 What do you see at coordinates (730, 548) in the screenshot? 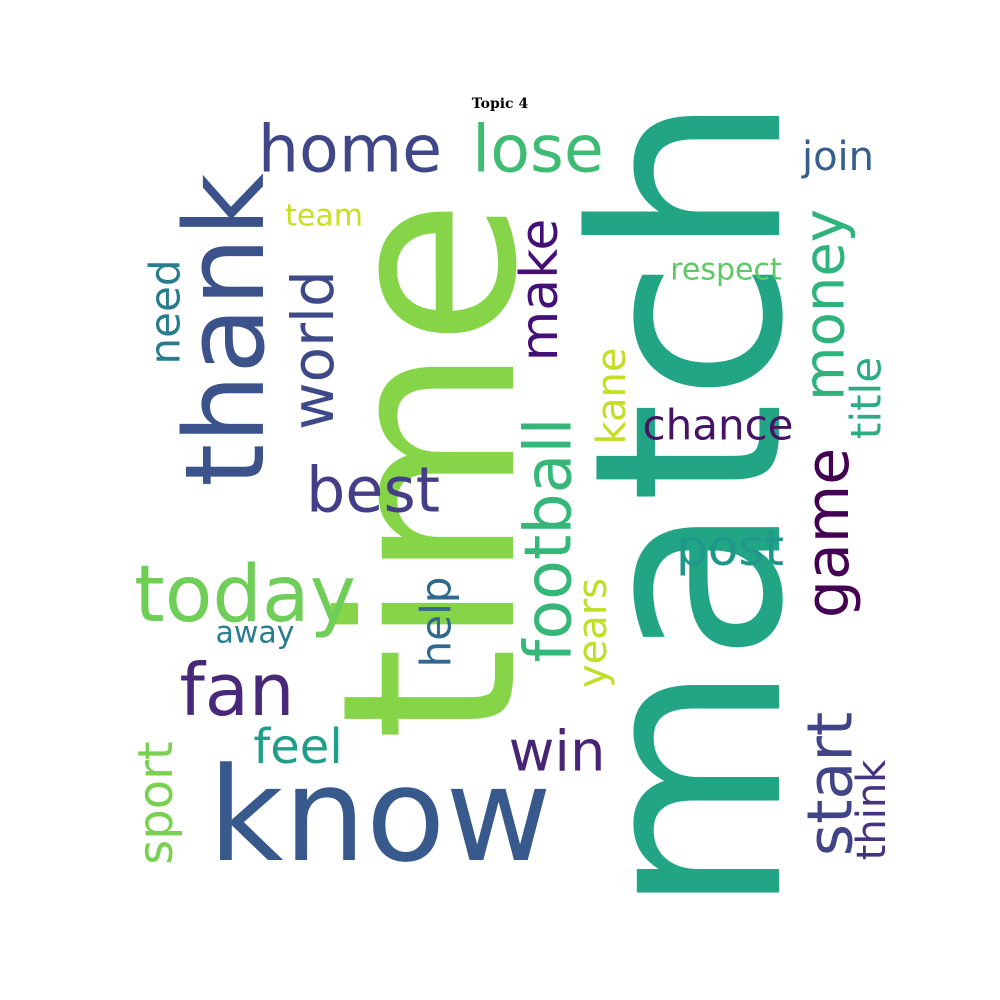
I see `word-post: post` at bounding box center [730, 548].